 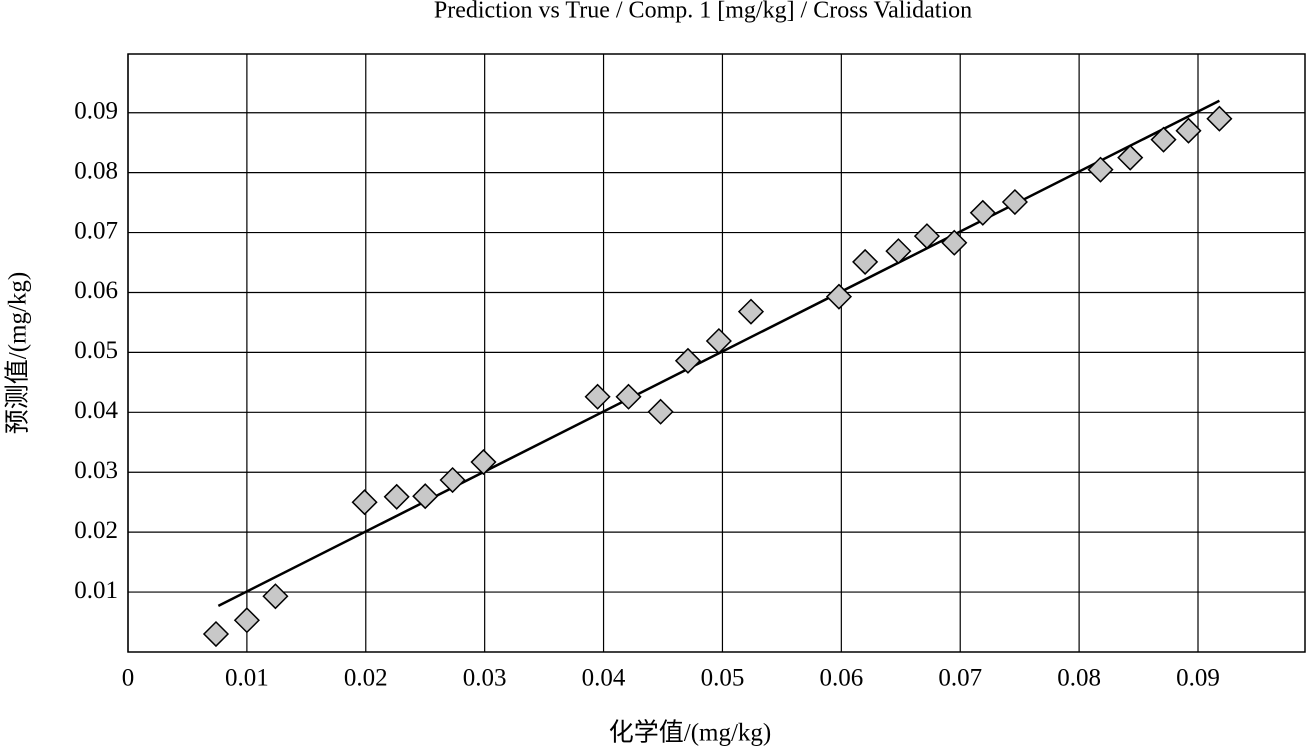 I want to click on y-tick-label: 0.08, so click(x=96, y=170).